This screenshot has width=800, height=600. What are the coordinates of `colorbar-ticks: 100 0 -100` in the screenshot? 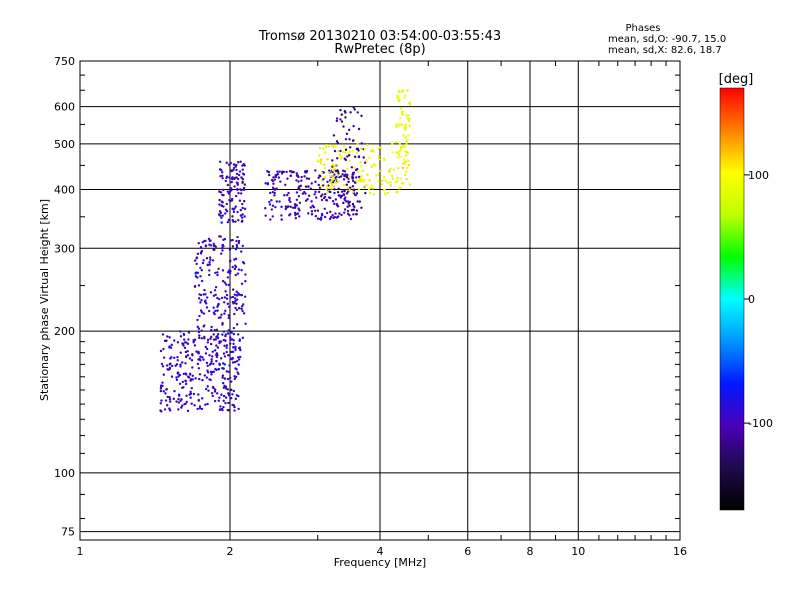 It's located at (758, 299).